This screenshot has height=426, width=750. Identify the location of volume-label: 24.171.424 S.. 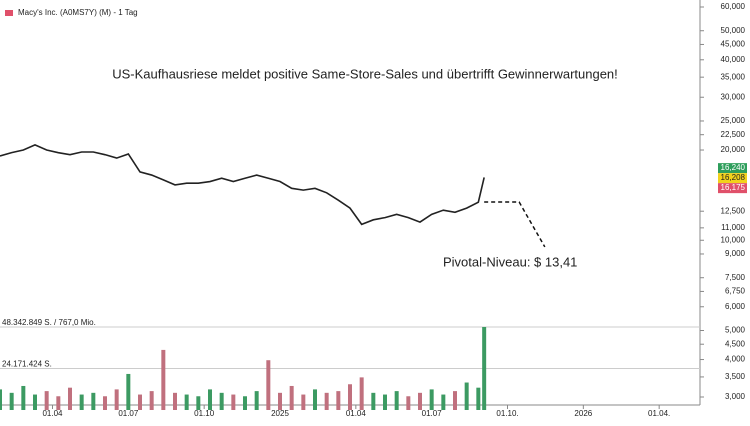
(27, 364).